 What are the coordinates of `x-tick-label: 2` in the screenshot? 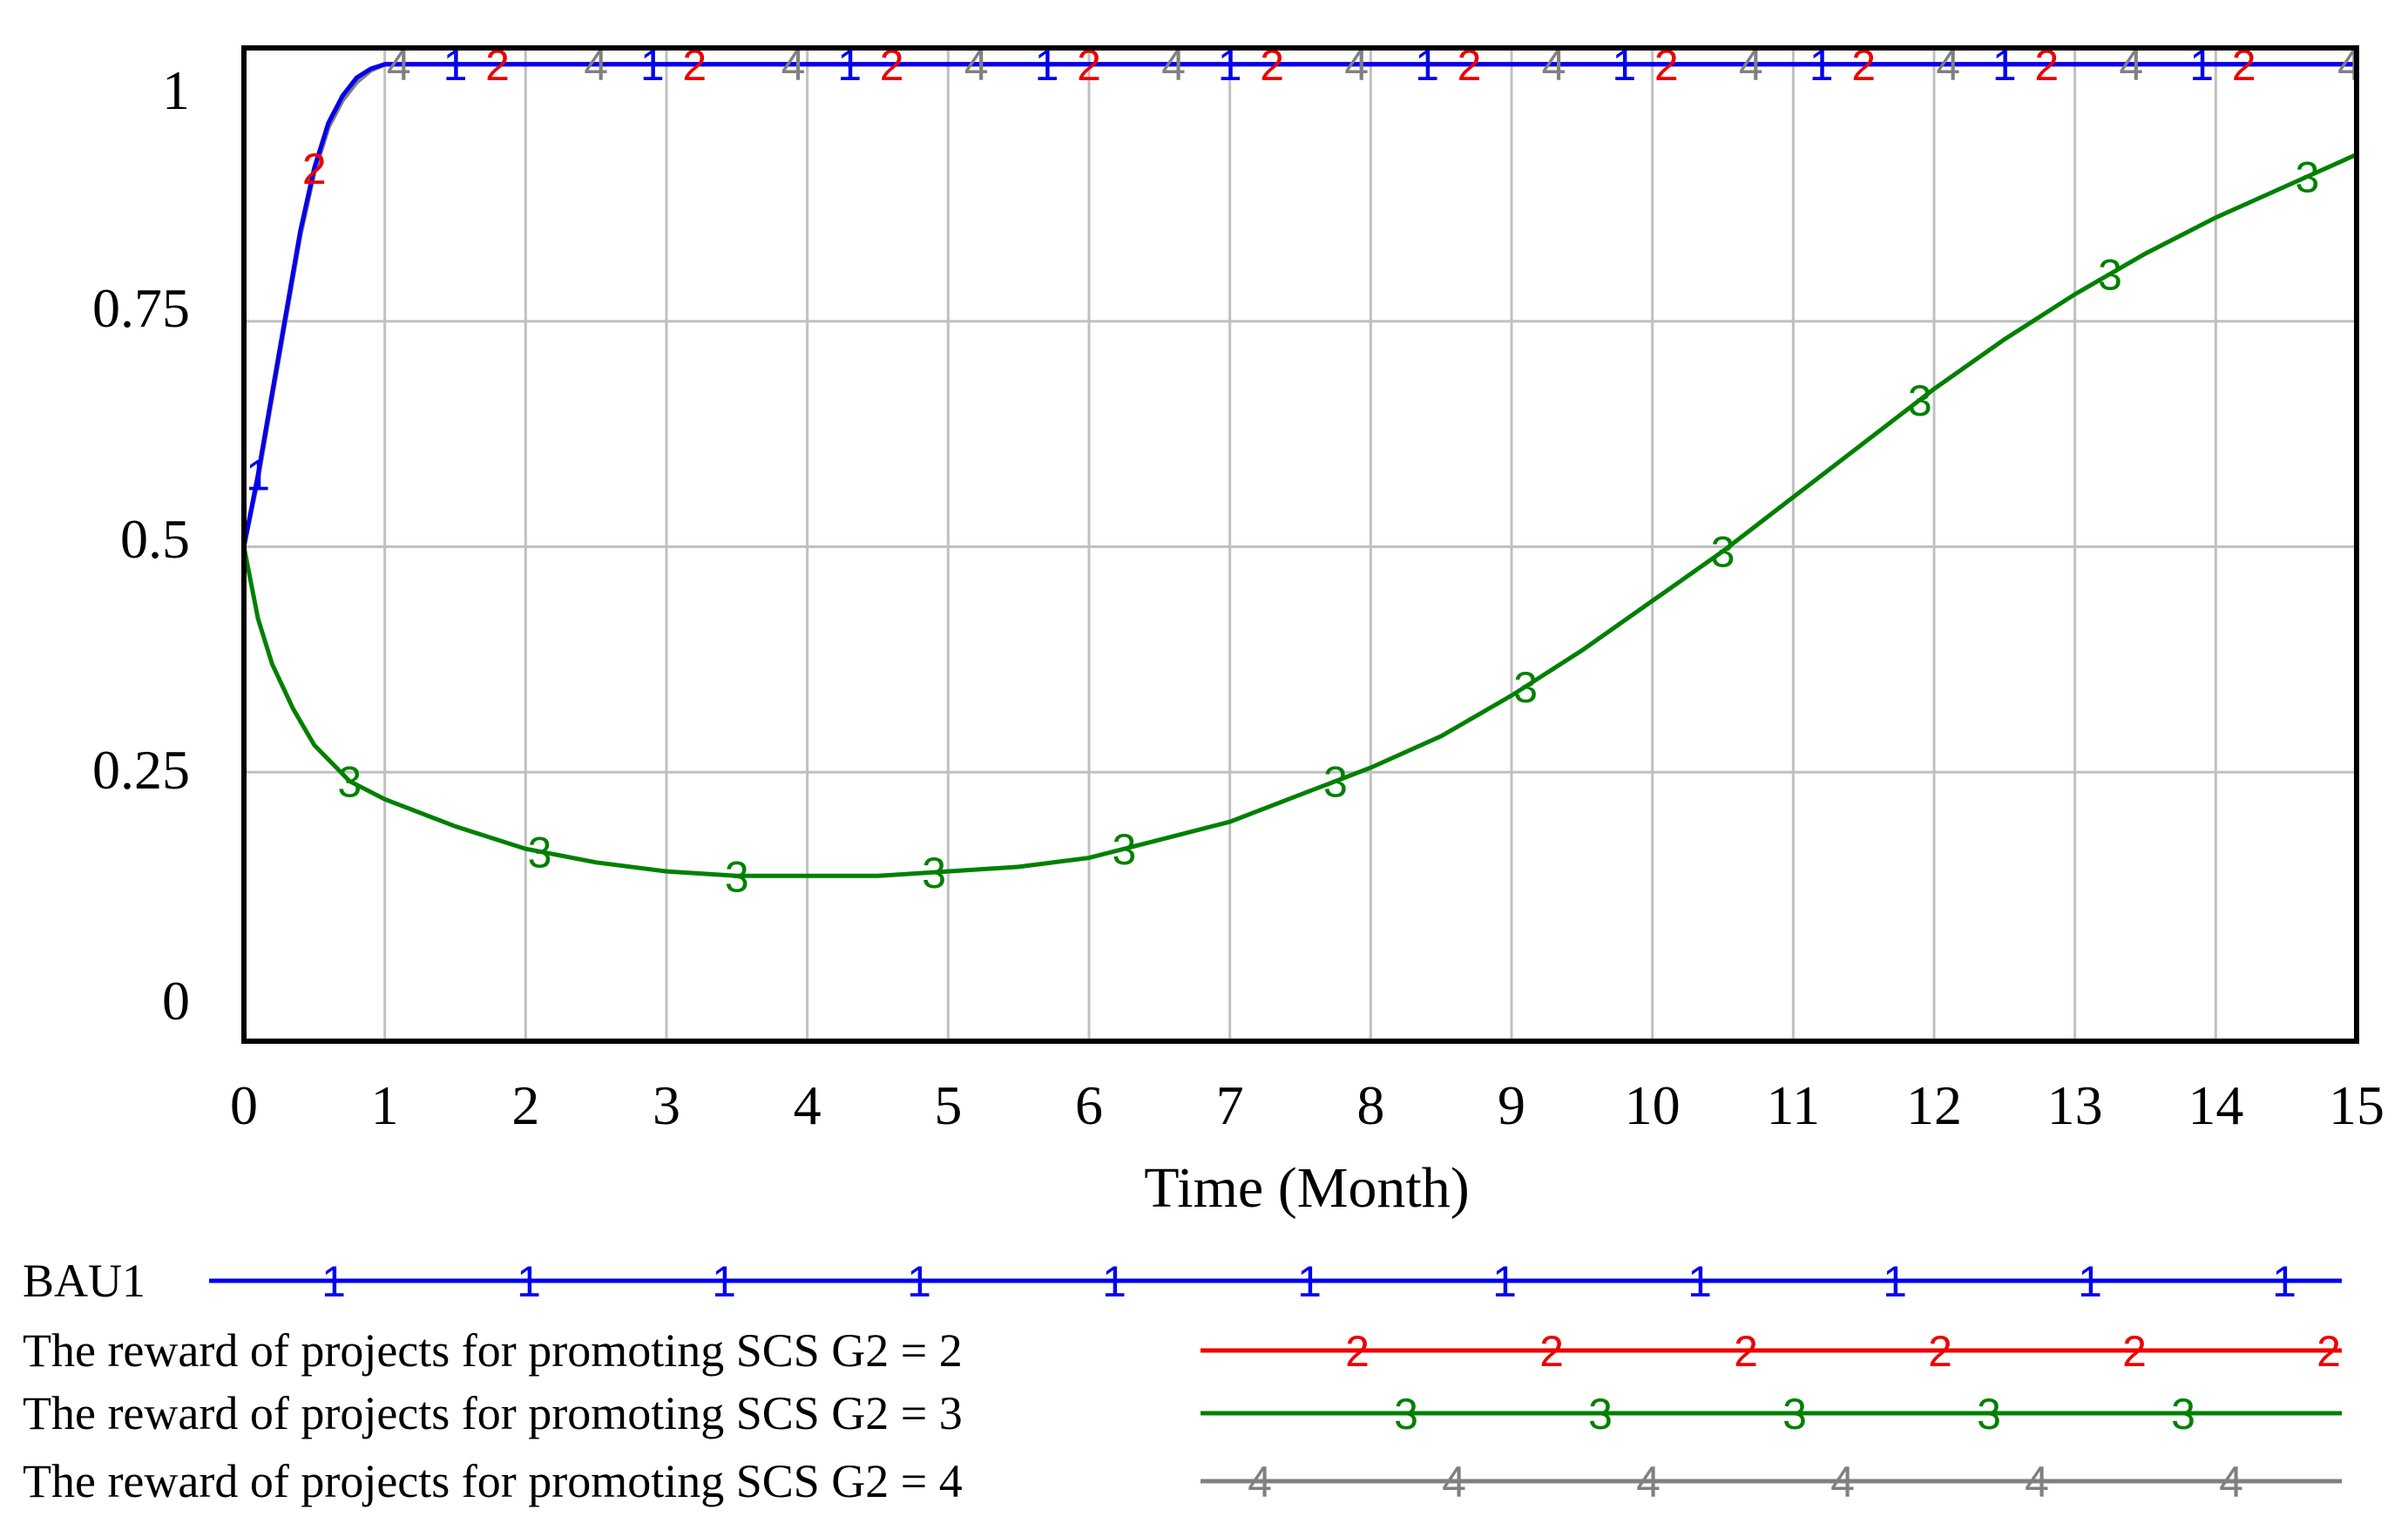 It's located at (525, 1105).